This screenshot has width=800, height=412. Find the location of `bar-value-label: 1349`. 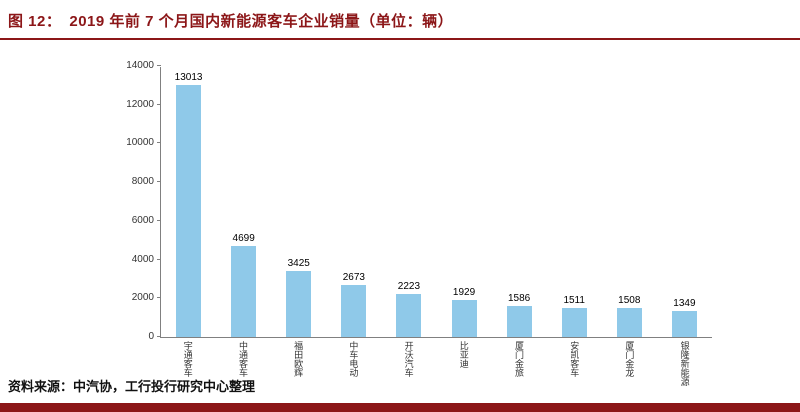

bar-value-label: 1349 is located at coordinates (684, 303).